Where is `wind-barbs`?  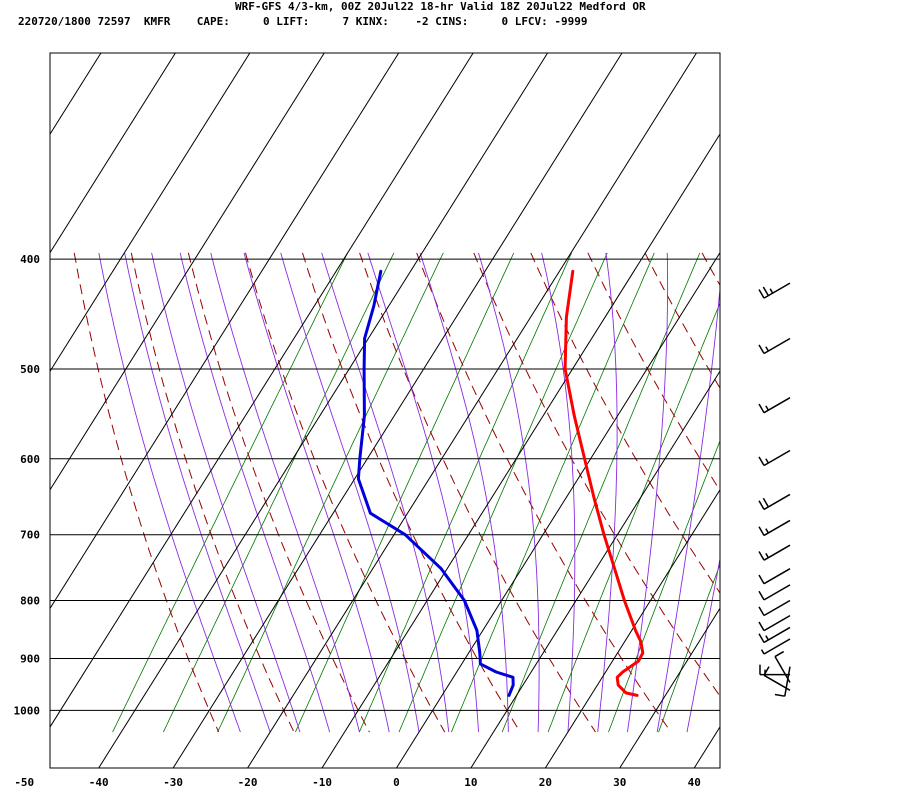
wind-barbs is located at coordinates (774, 489).